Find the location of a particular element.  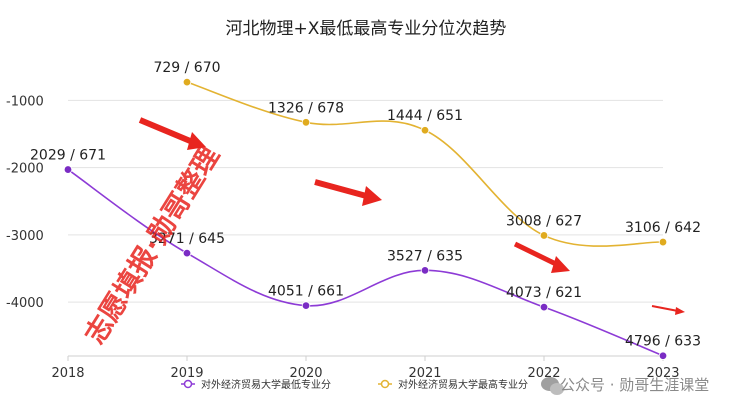

y-tick-label: -4000 is located at coordinates (25, 303).